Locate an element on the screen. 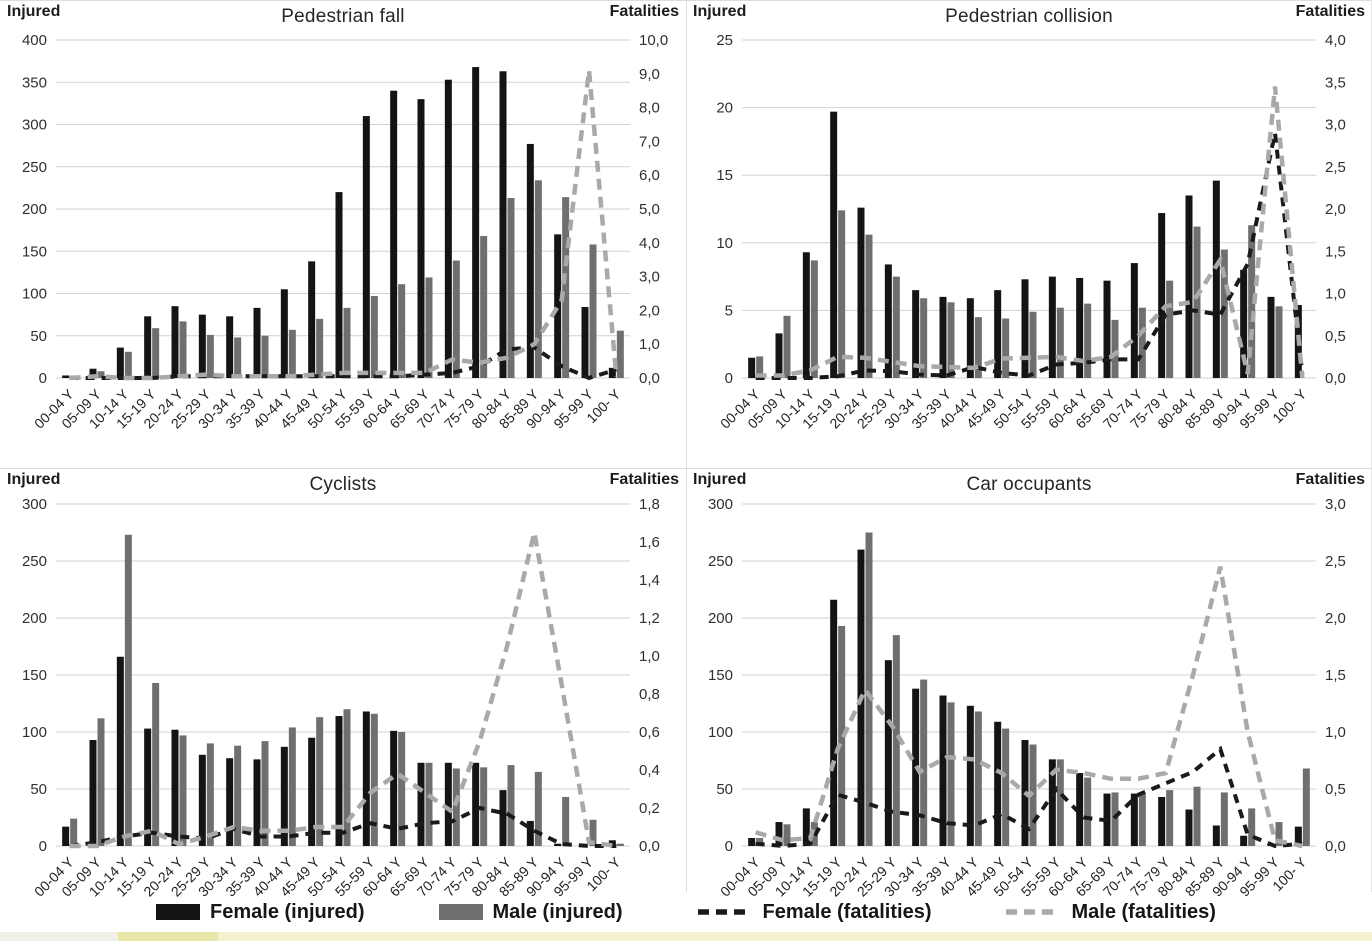  panel-divider-vertical is located at coordinates (686, 446).